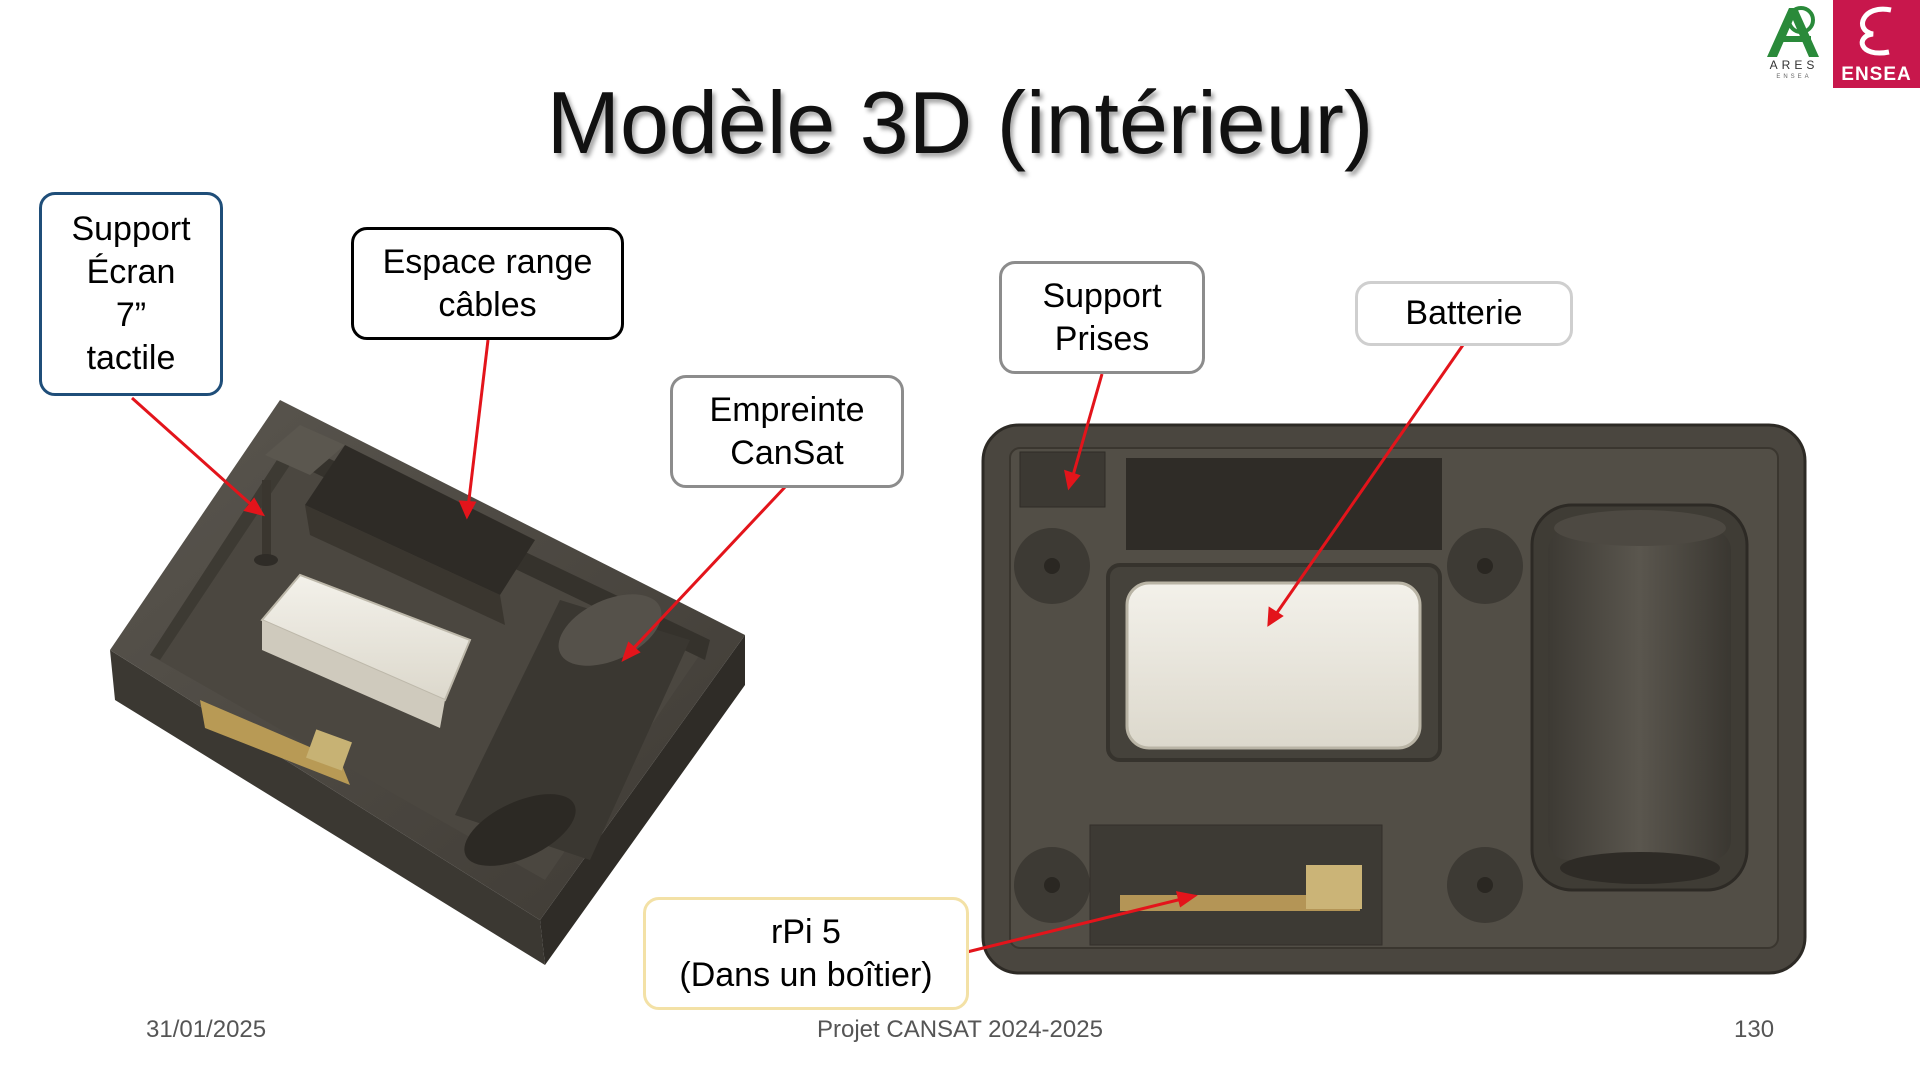 The height and width of the screenshot is (1080, 1920). Describe the element at coordinates (1875, 31) in the screenshot. I see `ensea-logo-icon` at that location.